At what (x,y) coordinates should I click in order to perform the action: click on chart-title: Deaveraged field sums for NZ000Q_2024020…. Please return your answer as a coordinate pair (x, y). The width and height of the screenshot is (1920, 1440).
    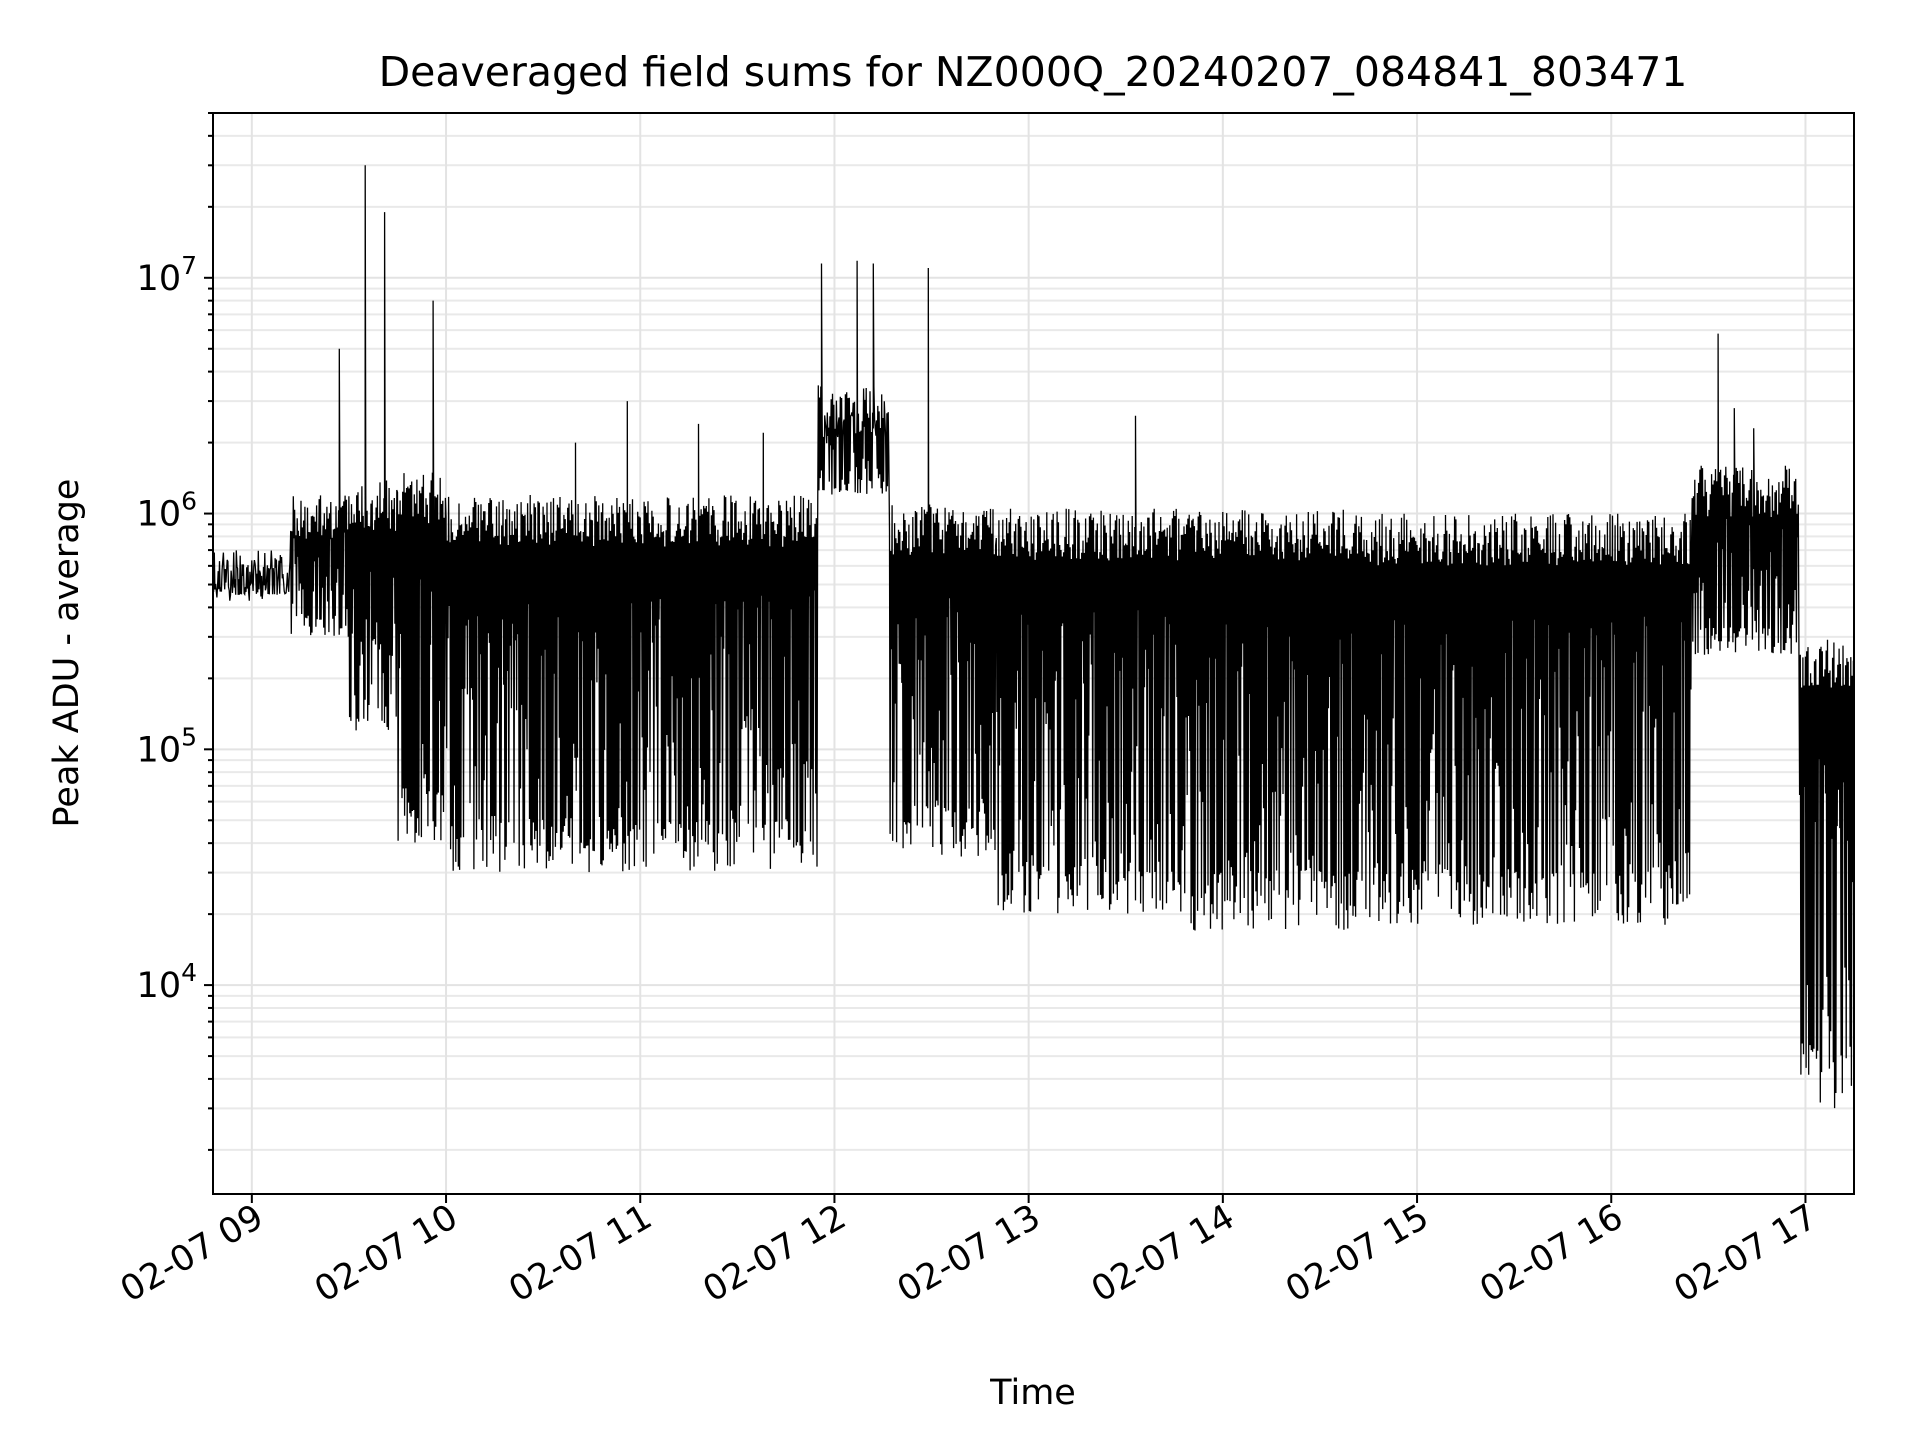
    Looking at the image, I should click on (1033, 72).